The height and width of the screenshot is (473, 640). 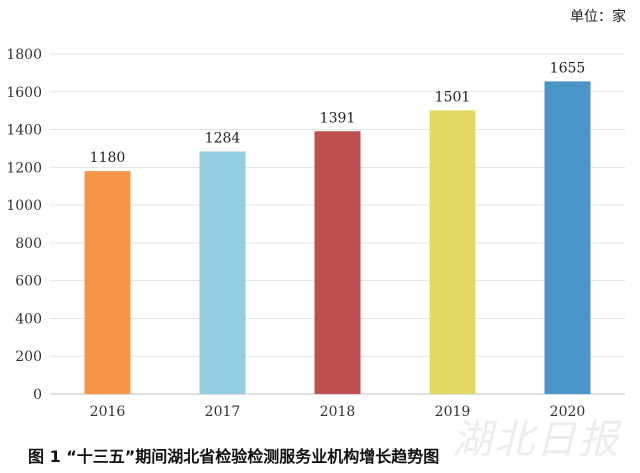 What do you see at coordinates (24, 93) in the screenshot?
I see `y-tick-label: 1600` at bounding box center [24, 93].